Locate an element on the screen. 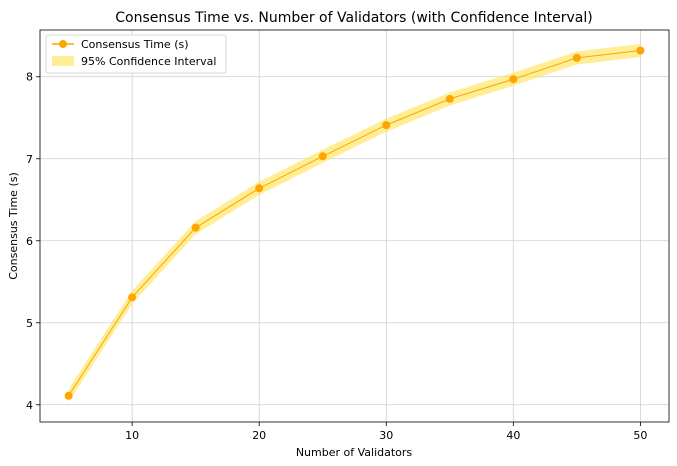 The width and height of the screenshot is (677, 466). y-tick-label: 8 is located at coordinates (29, 77).